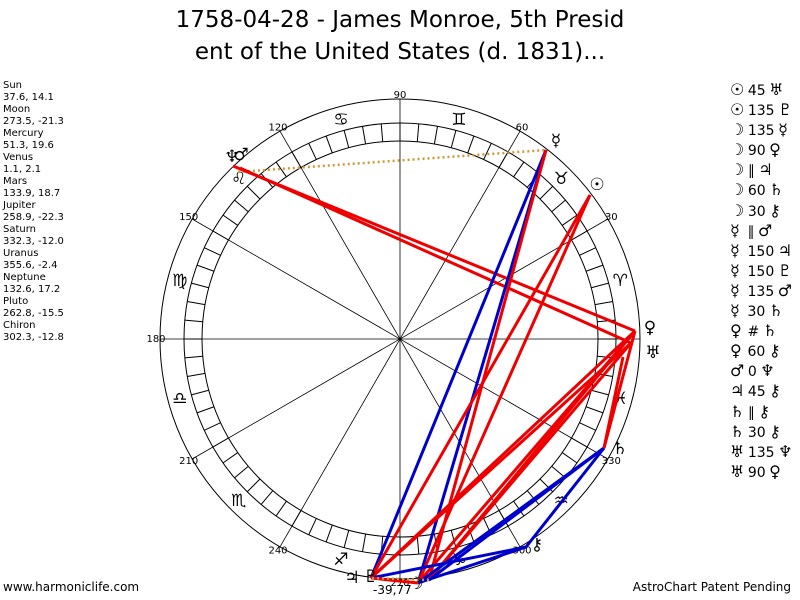 Image resolution: width=800 pixels, height=600 pixels. I want to click on scorpio-sign-icon: ♏, so click(238, 501).